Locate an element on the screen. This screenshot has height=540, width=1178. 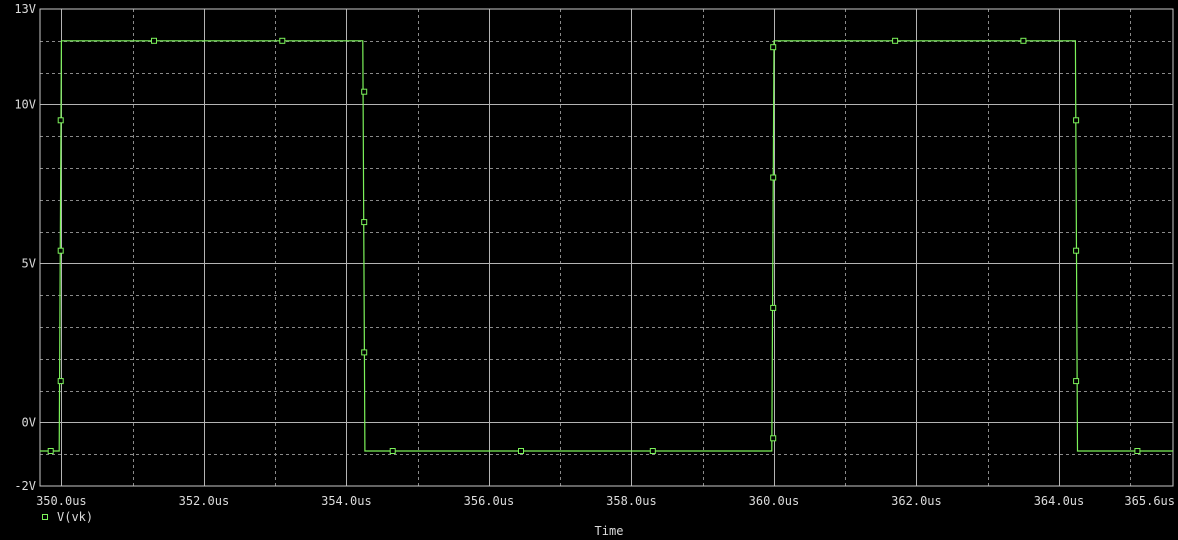
y-tick-label: 10V is located at coordinates (25, 104).